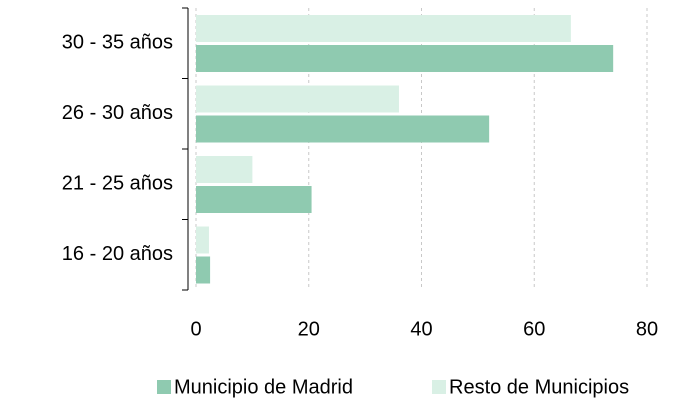 Image resolution: width=688 pixels, height=407 pixels. What do you see at coordinates (195, 329) in the screenshot?
I see `x-tick-label: 0` at bounding box center [195, 329].